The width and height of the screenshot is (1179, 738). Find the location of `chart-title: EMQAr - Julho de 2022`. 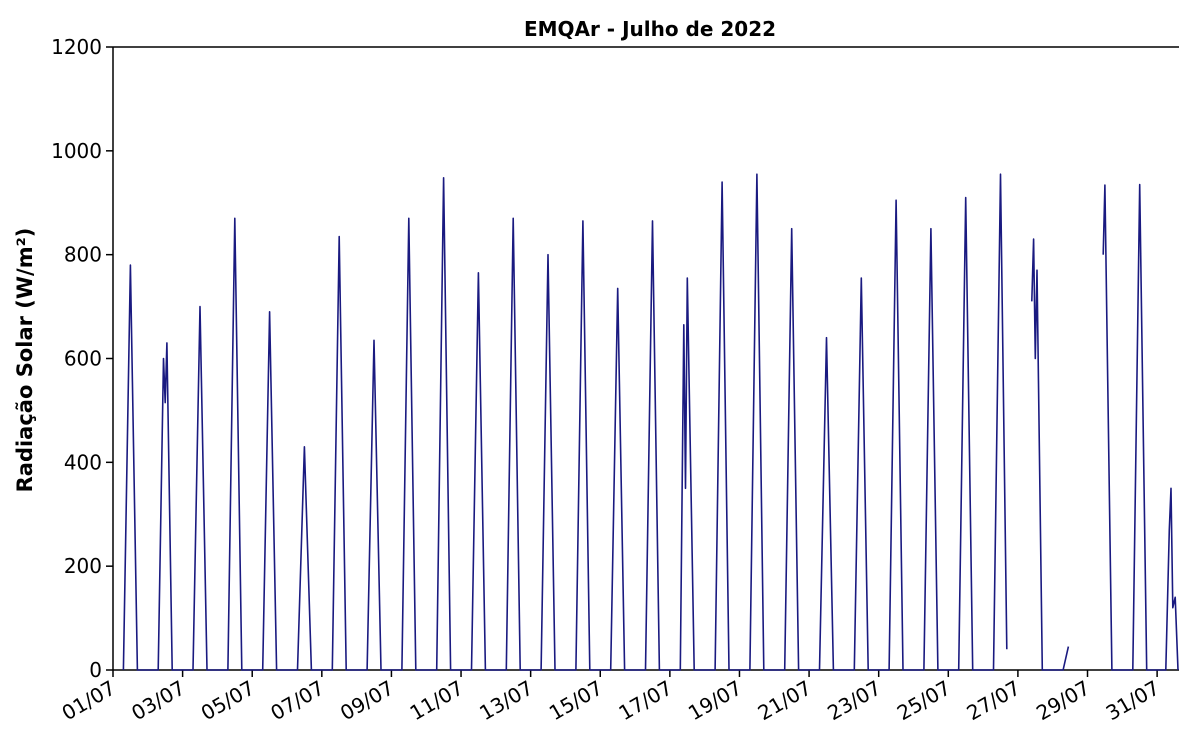

chart-title: EMQAr - Julho de 2022 is located at coordinates (650, 29).